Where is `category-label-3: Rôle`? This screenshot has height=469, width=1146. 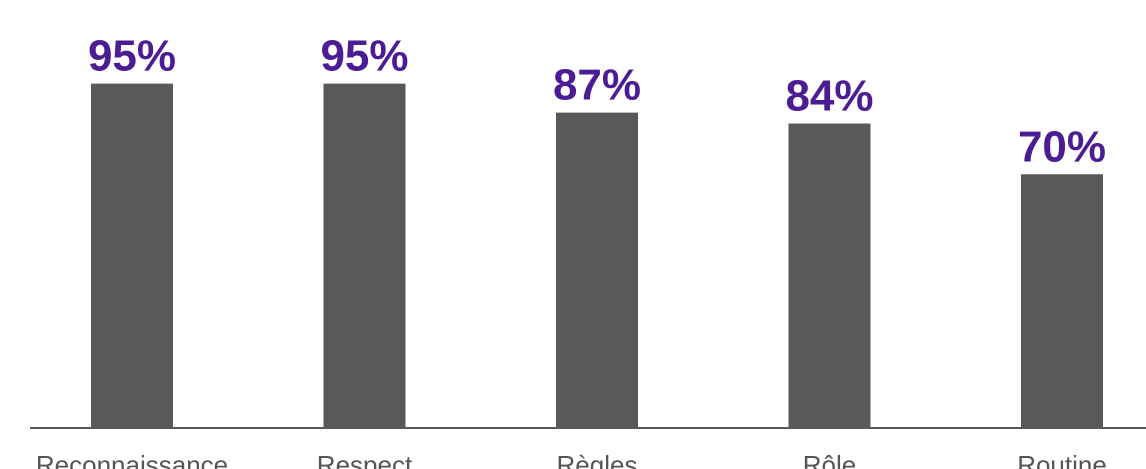 category-label-3: Rôle is located at coordinates (829, 459).